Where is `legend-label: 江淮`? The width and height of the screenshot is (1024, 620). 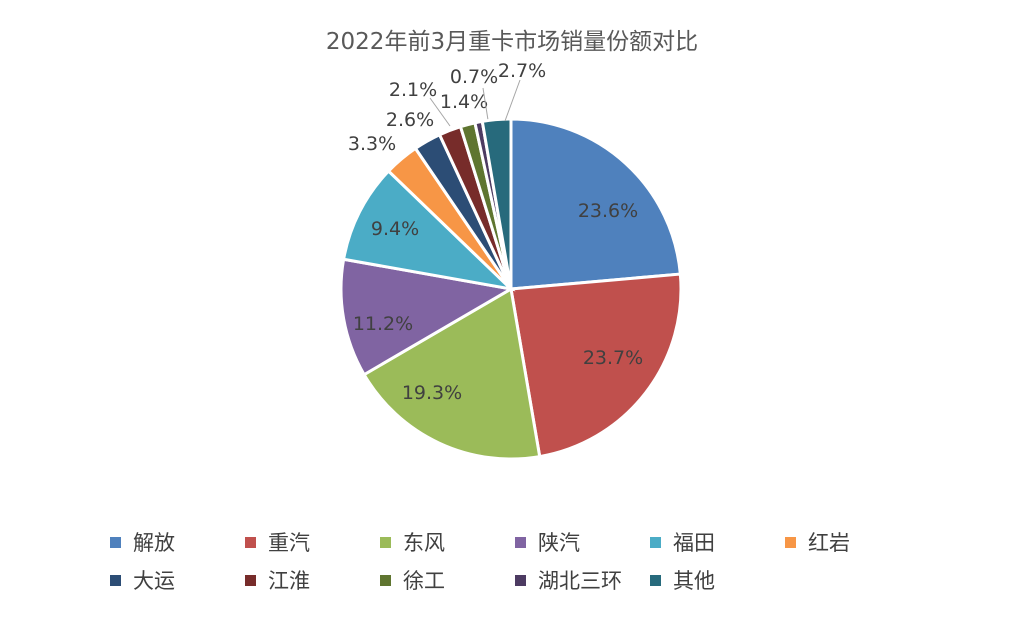
legend-label: 江淮 is located at coordinates (289, 581).